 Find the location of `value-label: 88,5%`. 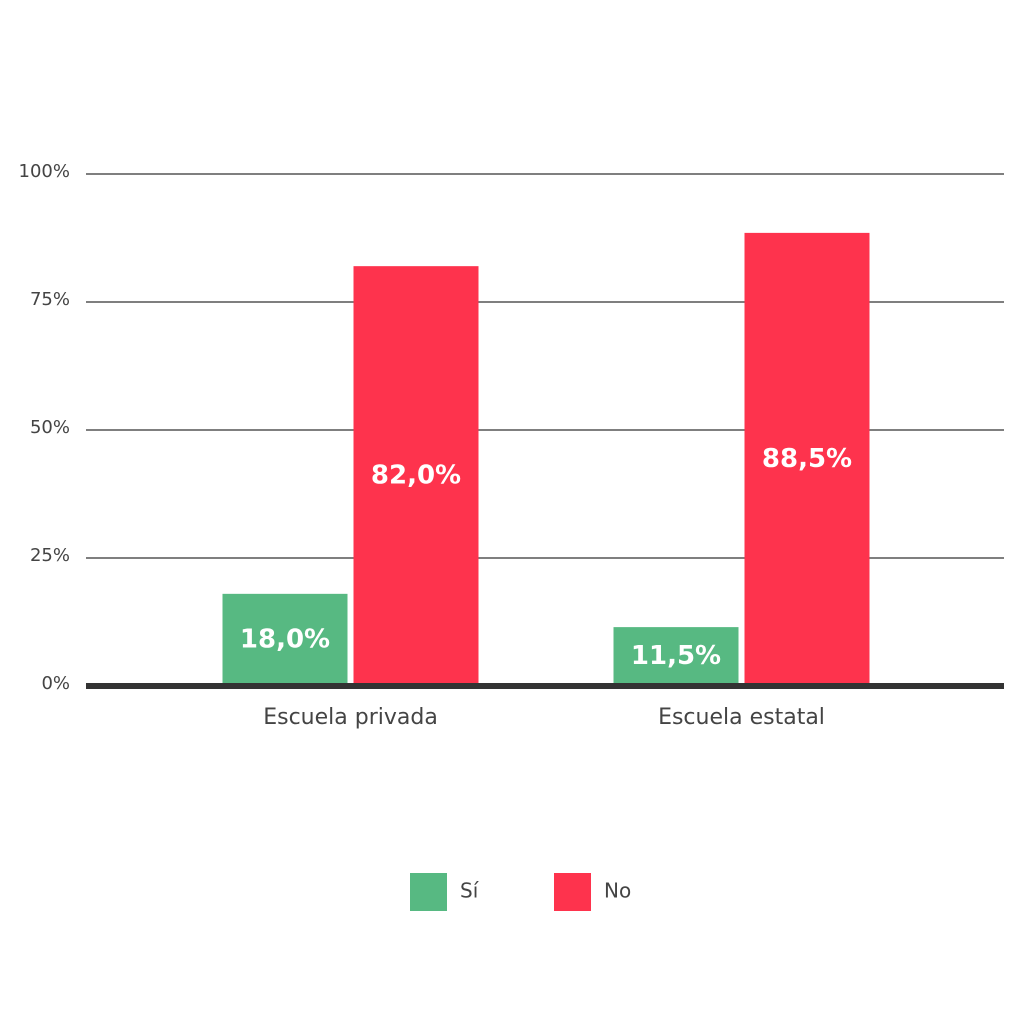

value-label: 88,5% is located at coordinates (807, 459).